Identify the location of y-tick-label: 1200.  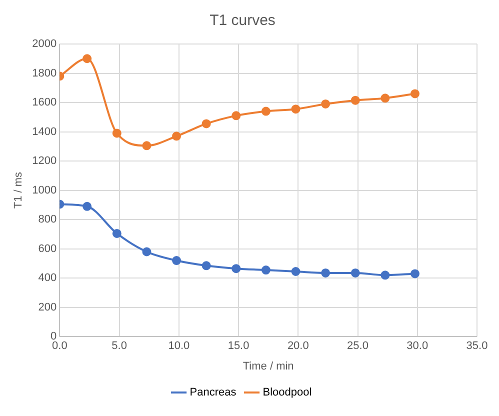
(44, 161).